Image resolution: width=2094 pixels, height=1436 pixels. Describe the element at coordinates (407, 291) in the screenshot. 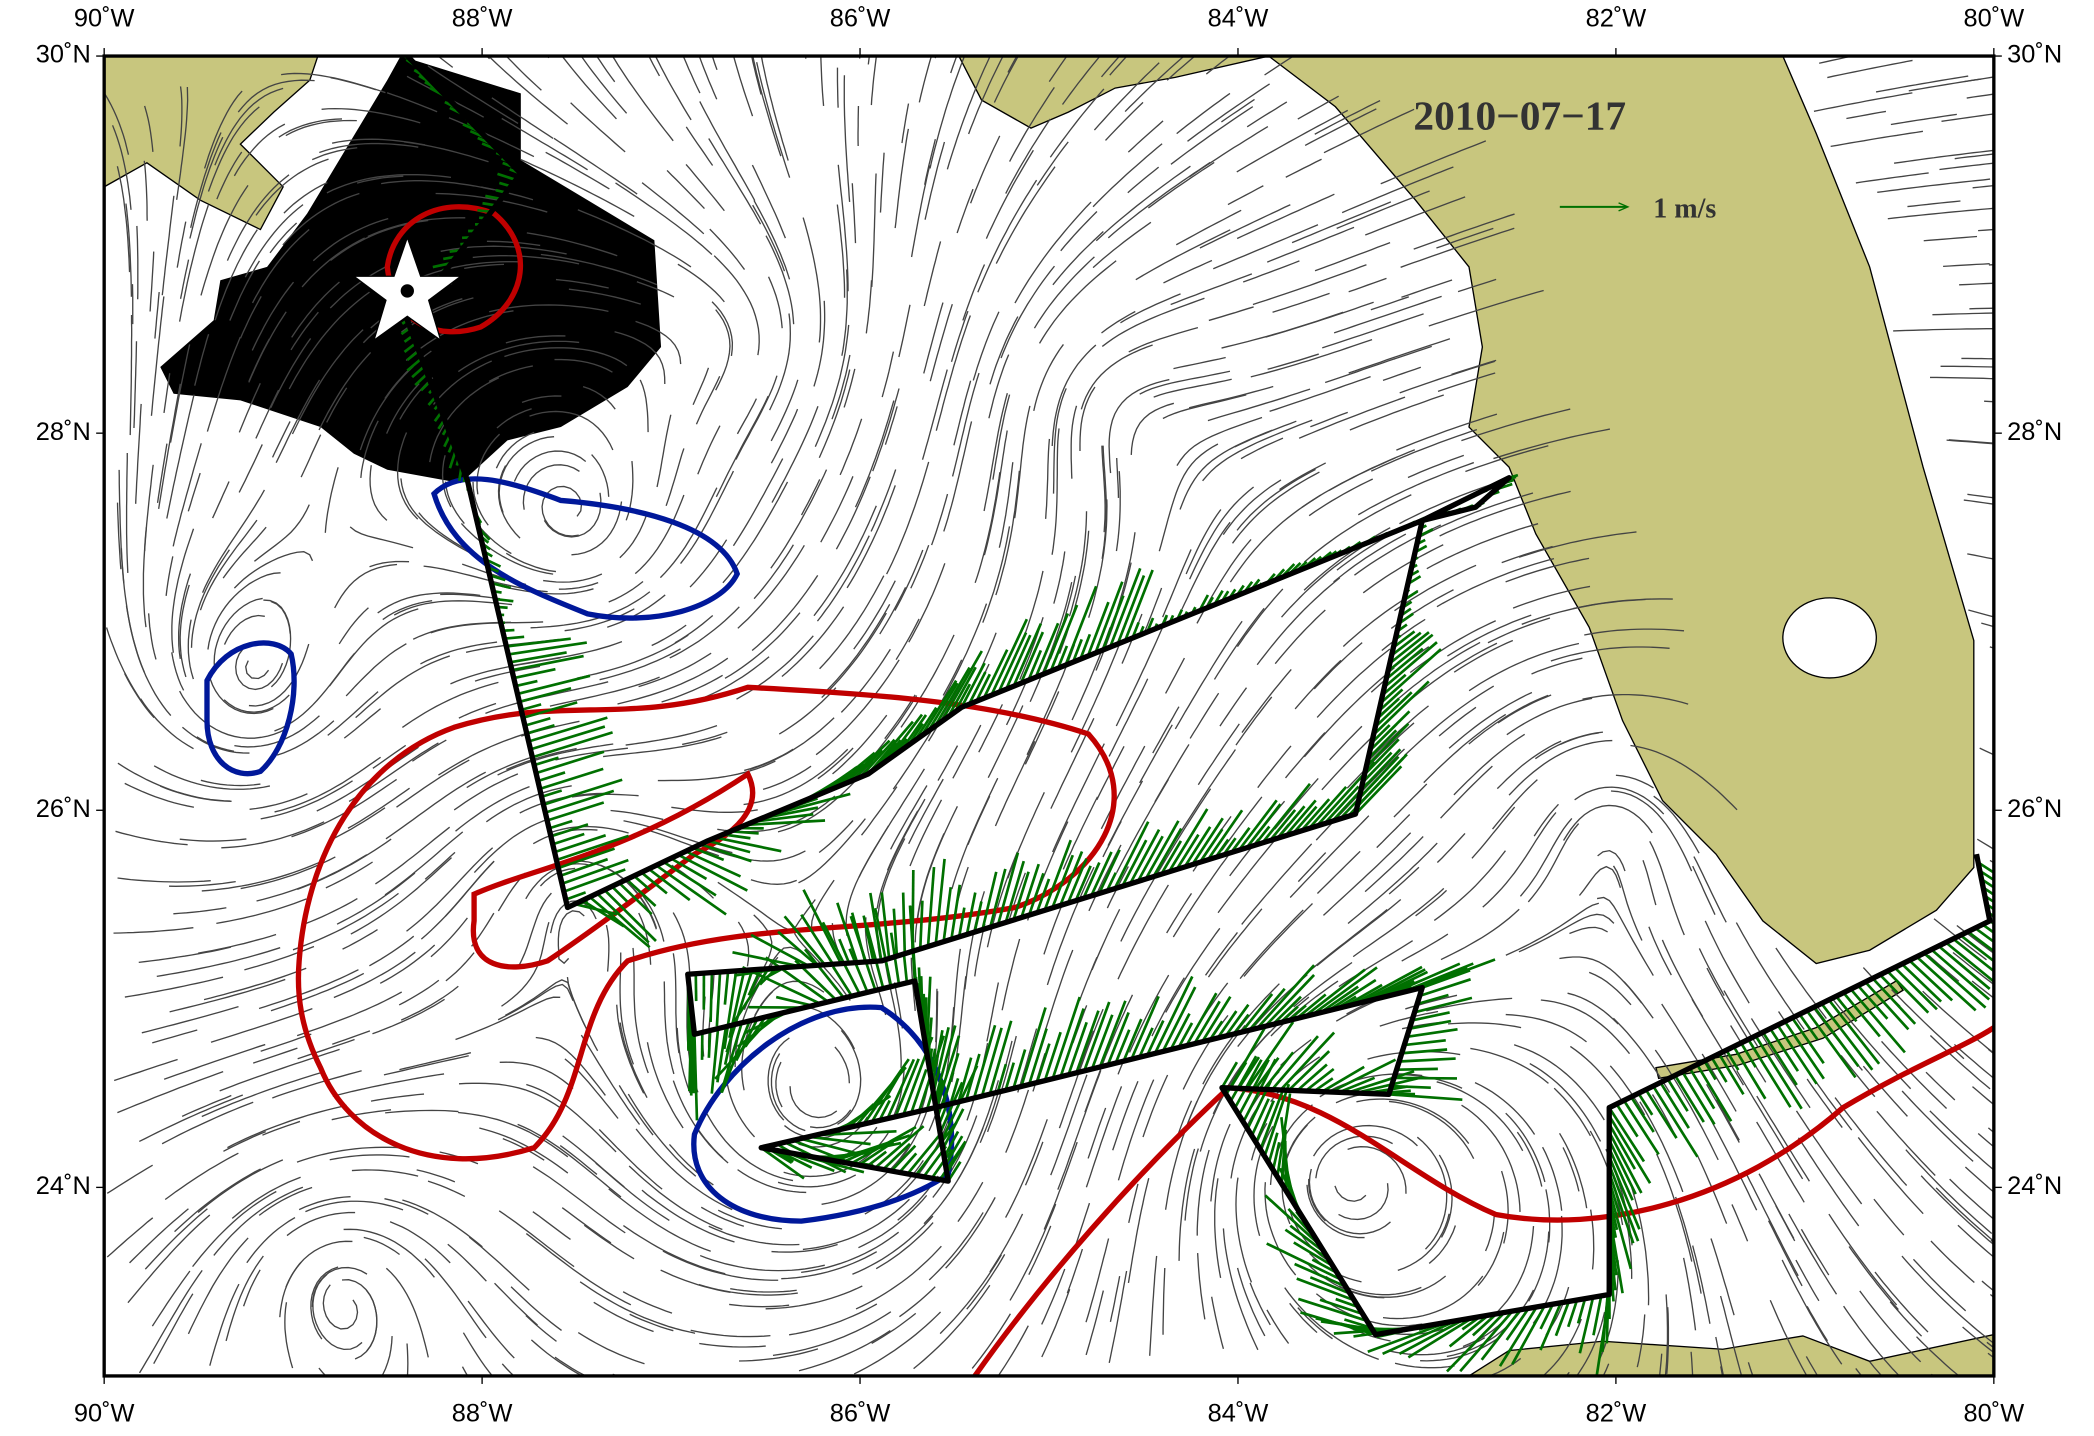

I see `spill-site-dot` at that location.